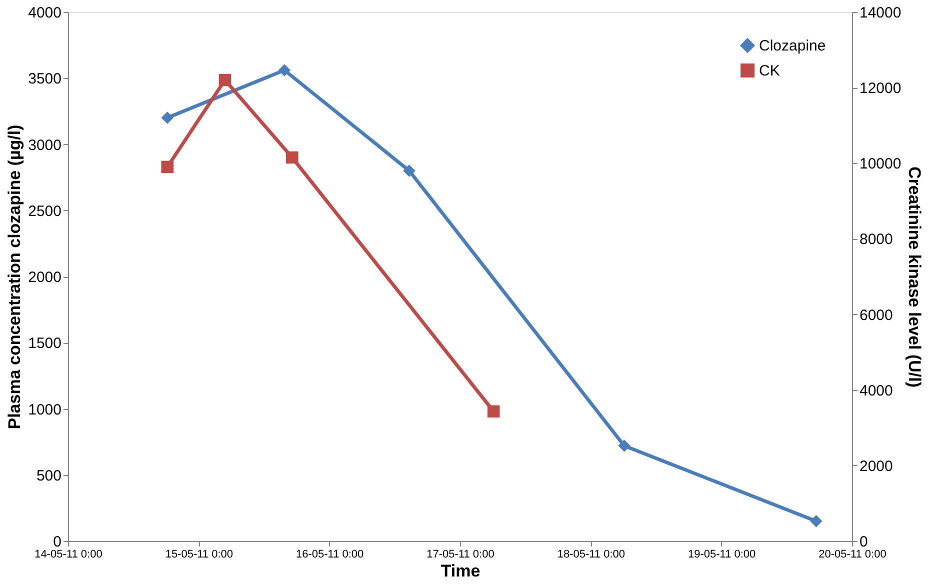 The width and height of the screenshot is (928, 584). I want to click on y2-axis-title: Creatinine kinase level (U/l), so click(914, 277).